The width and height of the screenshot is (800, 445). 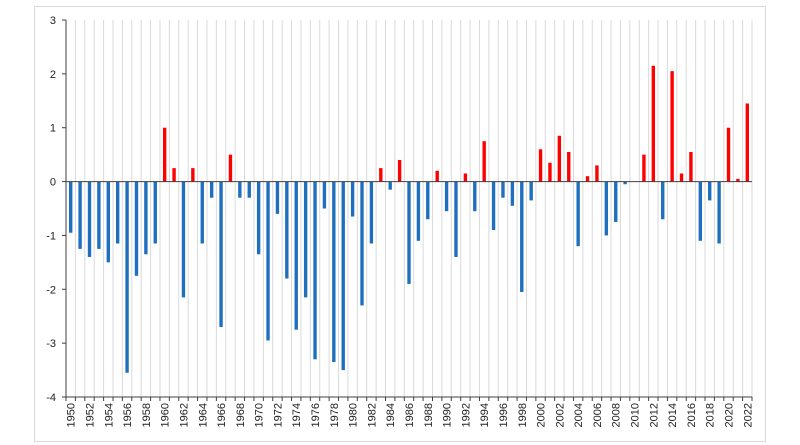 I want to click on bar-2000, so click(x=540, y=165).